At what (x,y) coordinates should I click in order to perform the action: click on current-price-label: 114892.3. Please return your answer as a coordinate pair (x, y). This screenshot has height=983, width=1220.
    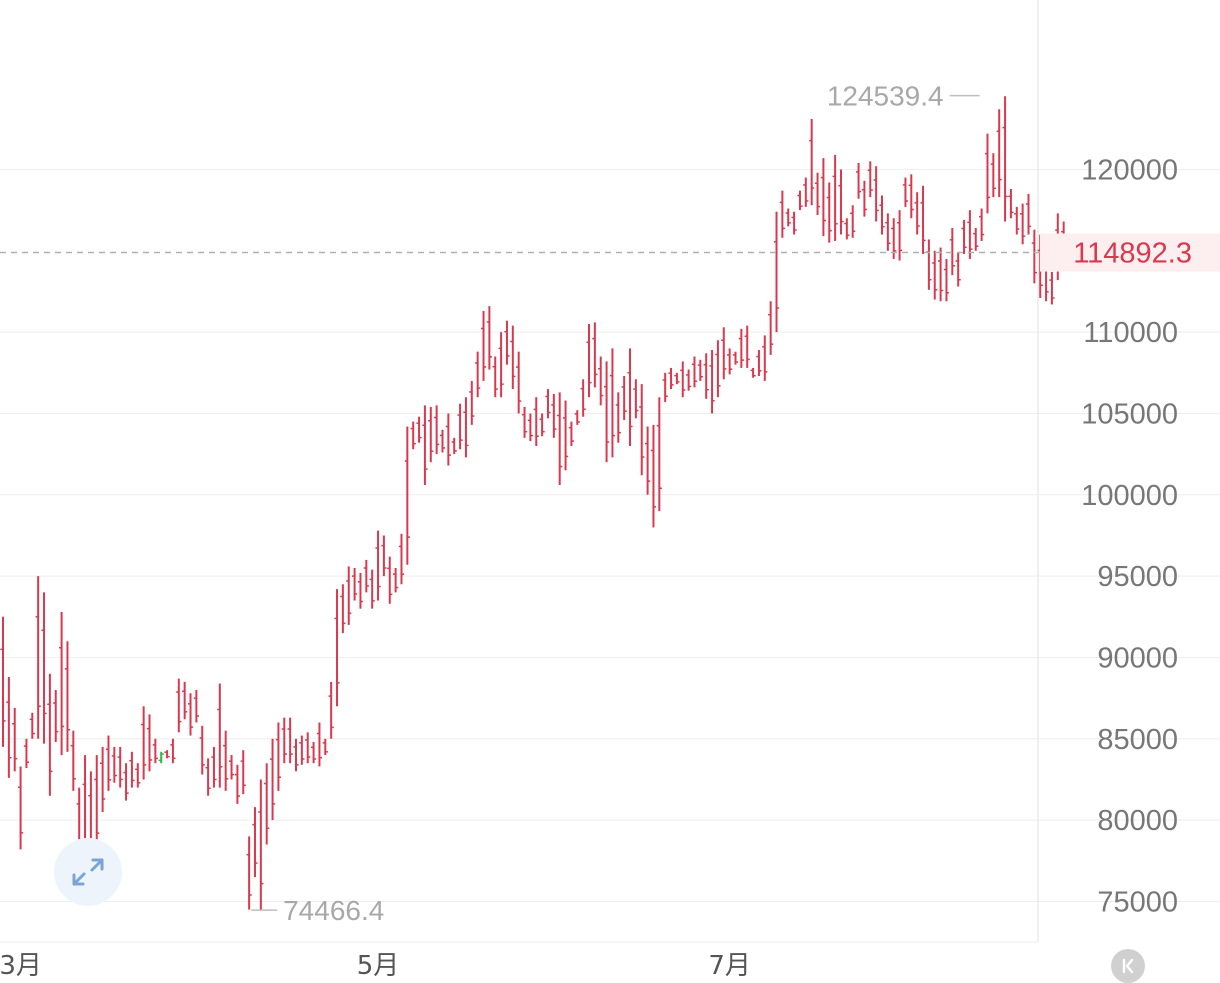
    Looking at the image, I should click on (1132, 254).